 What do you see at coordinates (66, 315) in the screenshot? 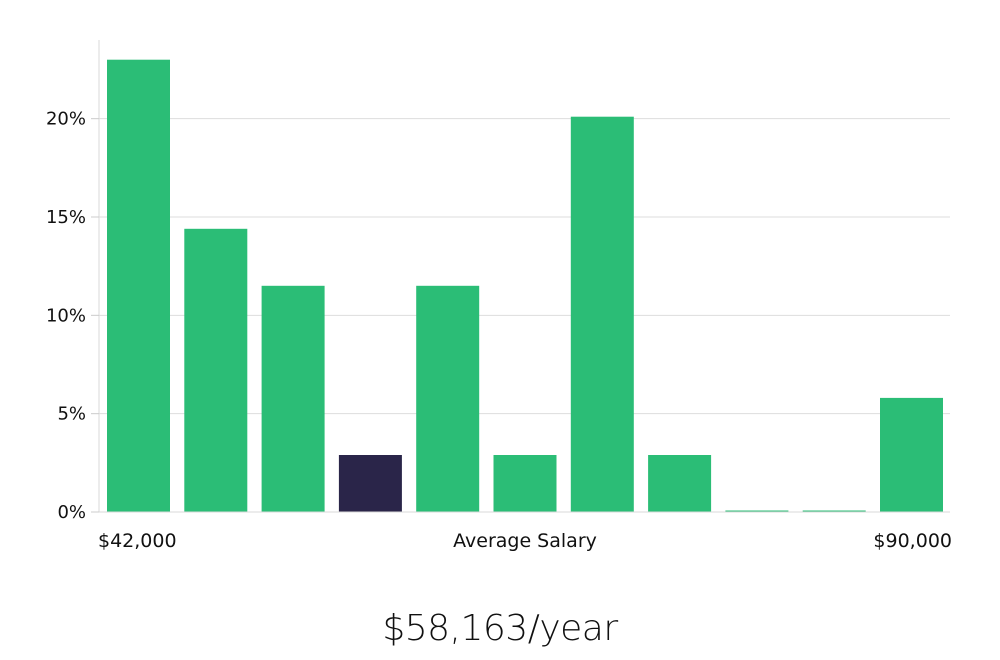
I see `y-tick-label: 10%` at bounding box center [66, 315].